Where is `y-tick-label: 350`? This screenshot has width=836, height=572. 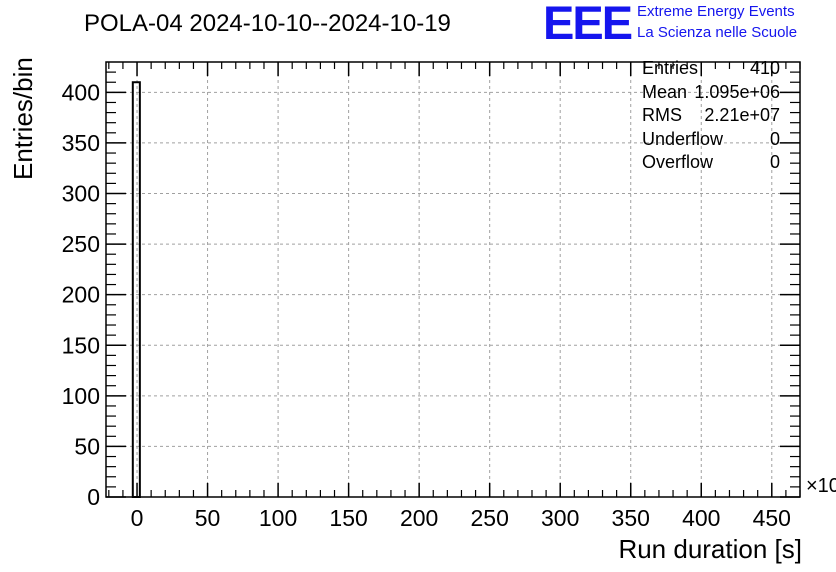 y-tick-label: 350 is located at coordinates (81, 143).